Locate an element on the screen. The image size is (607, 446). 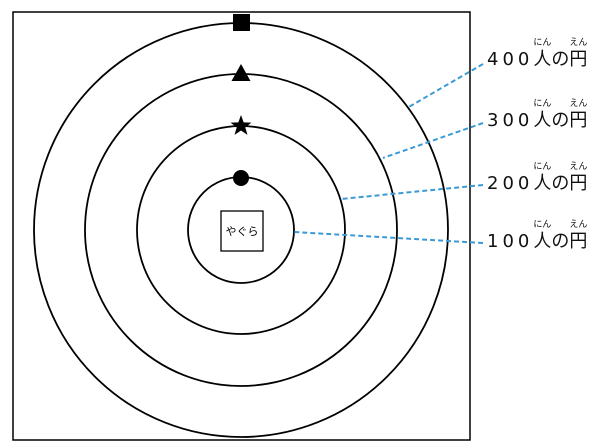
square-icon is located at coordinates (241, 22).